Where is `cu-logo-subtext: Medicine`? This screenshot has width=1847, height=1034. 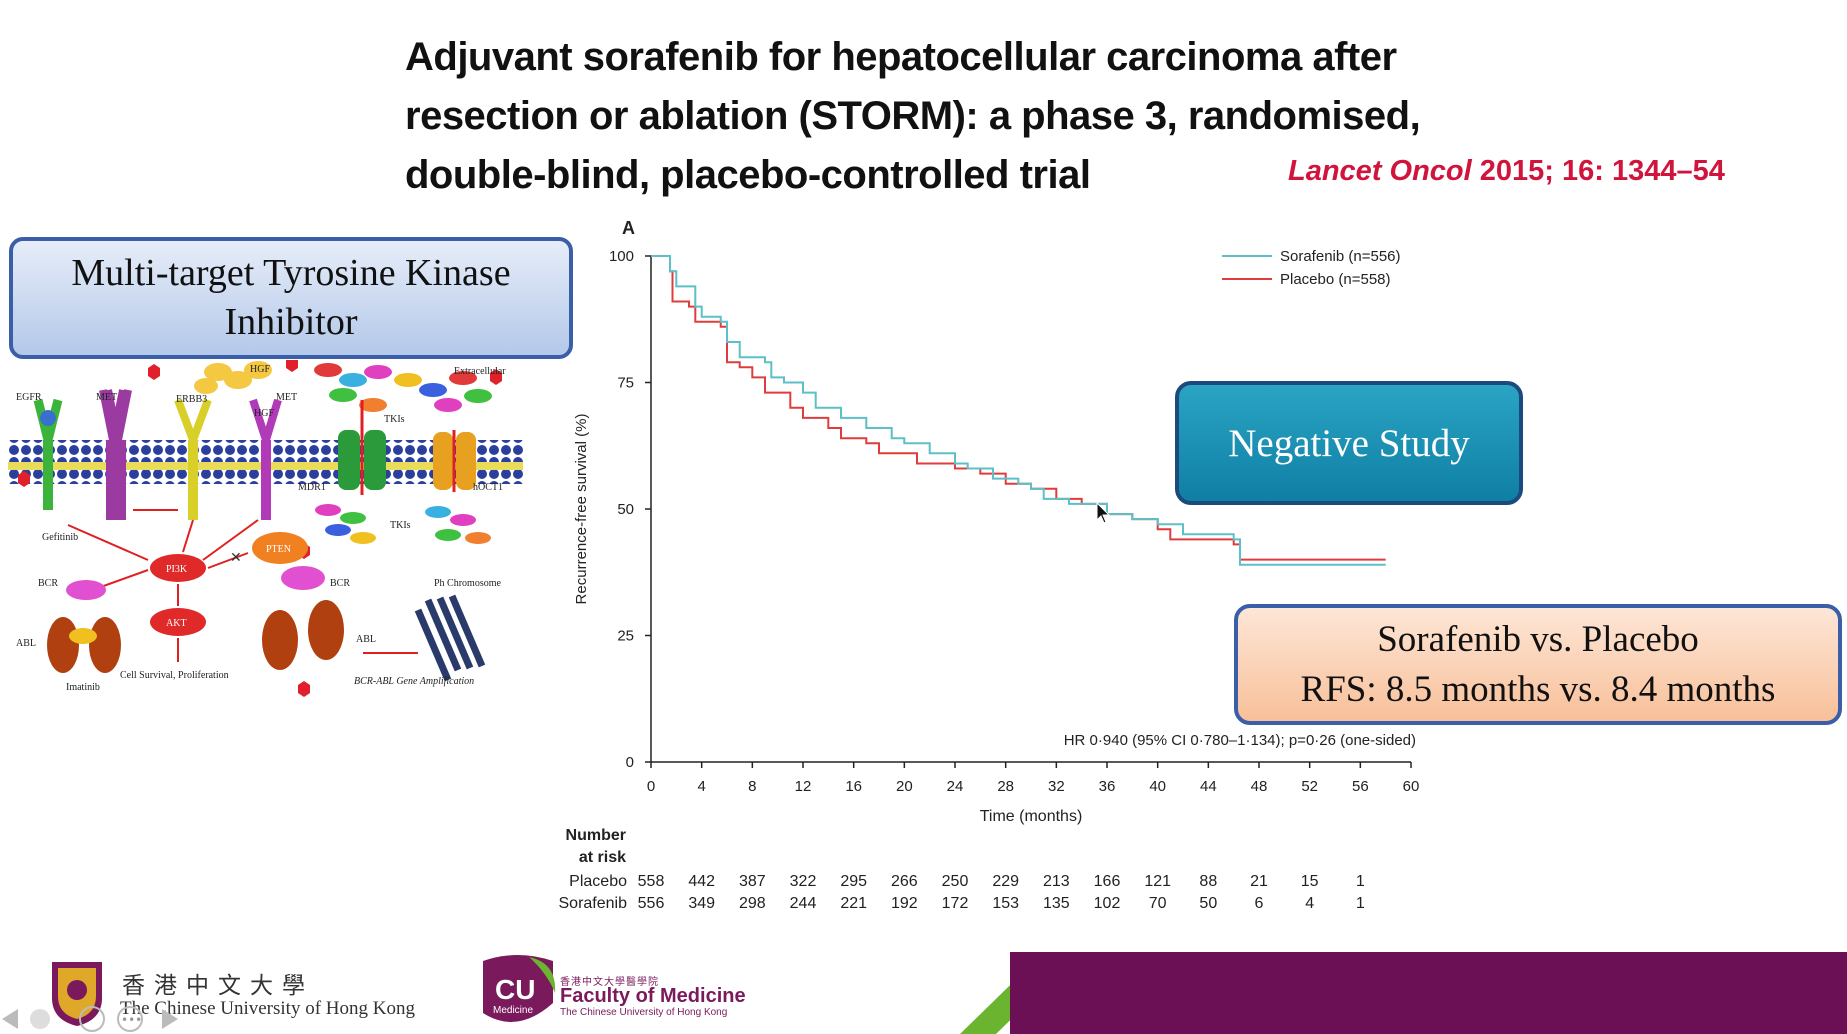
cu-logo-subtext: Medicine is located at coordinates (513, 1010).